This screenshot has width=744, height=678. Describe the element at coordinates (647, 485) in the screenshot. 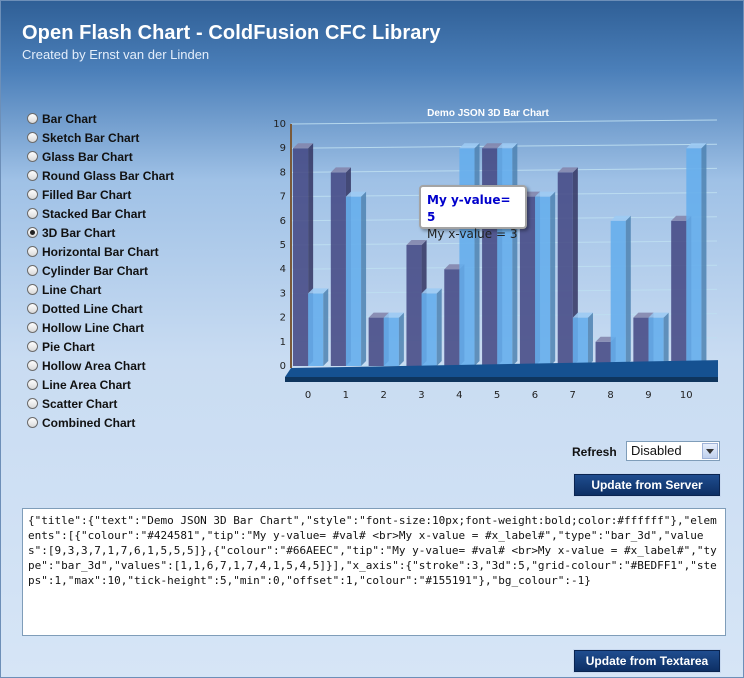

I see `update-from-server-button: Update from Server` at that location.